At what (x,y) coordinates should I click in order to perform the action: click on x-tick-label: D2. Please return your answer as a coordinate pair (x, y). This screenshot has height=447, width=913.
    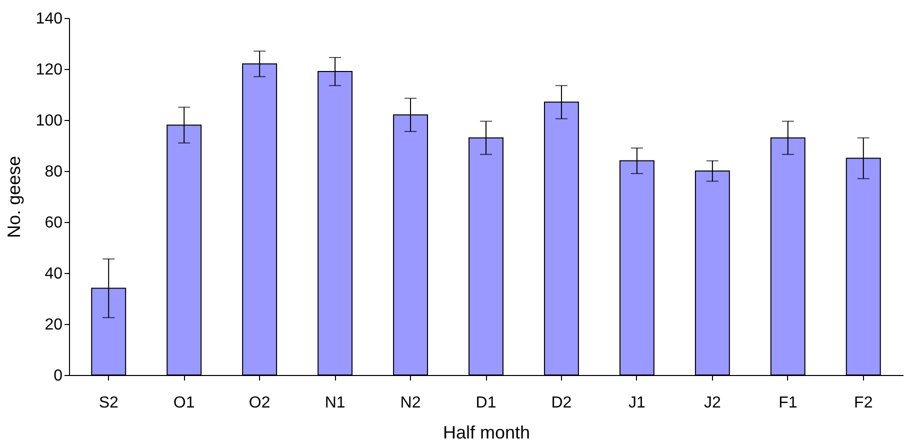
    Looking at the image, I should click on (561, 403).